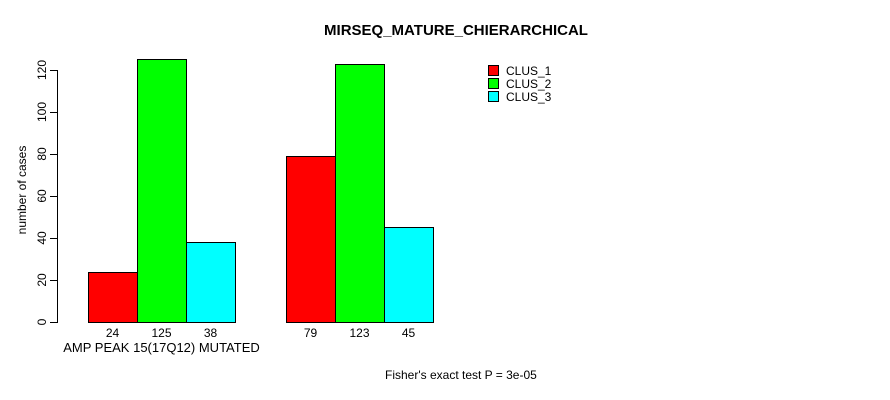 This screenshot has width=890, height=400. I want to click on bar-value-label: 45, so click(408, 333).